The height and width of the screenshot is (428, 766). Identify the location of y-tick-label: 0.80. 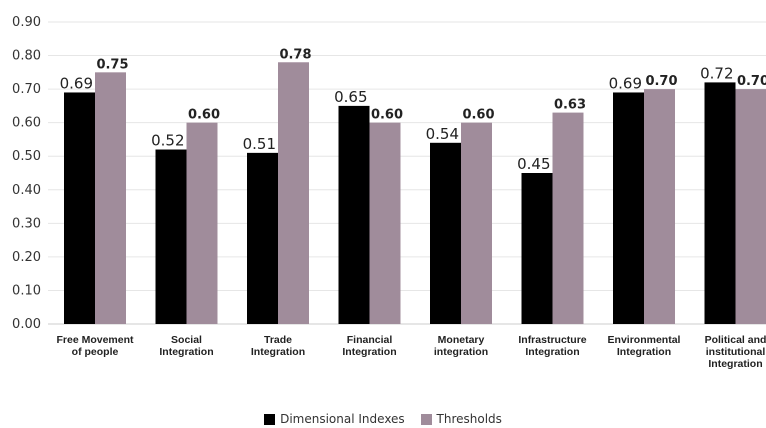
(26, 56).